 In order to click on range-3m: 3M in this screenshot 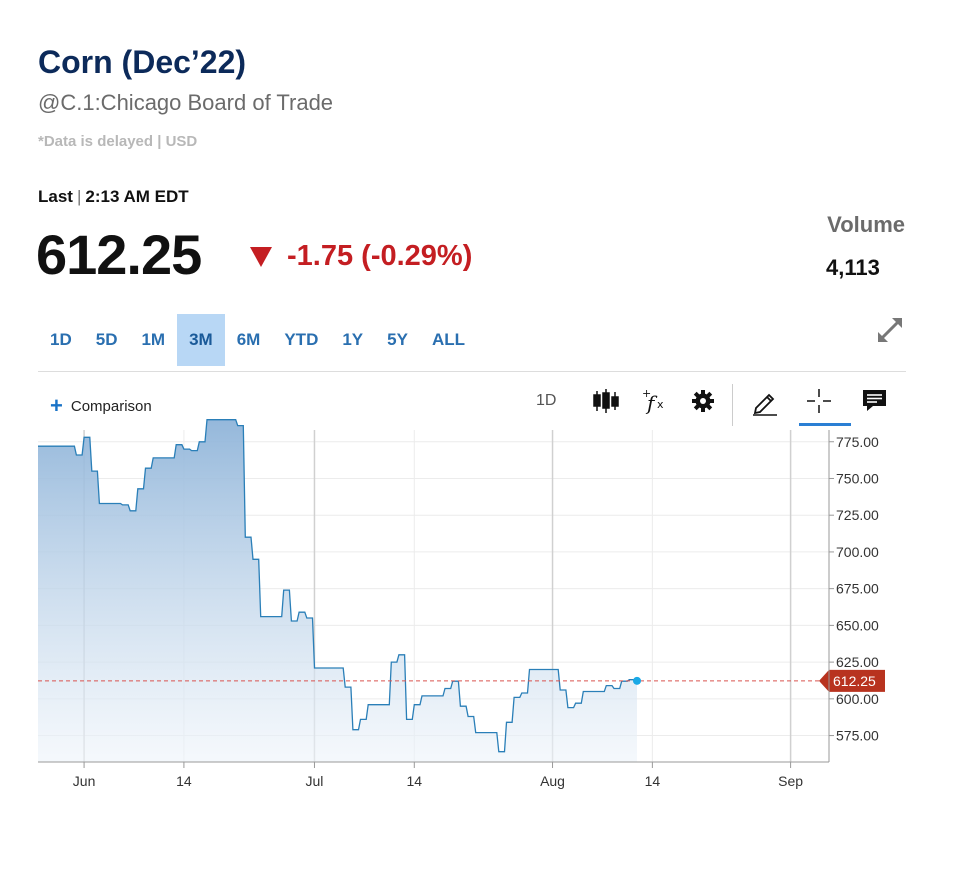, I will do `click(201, 340)`.